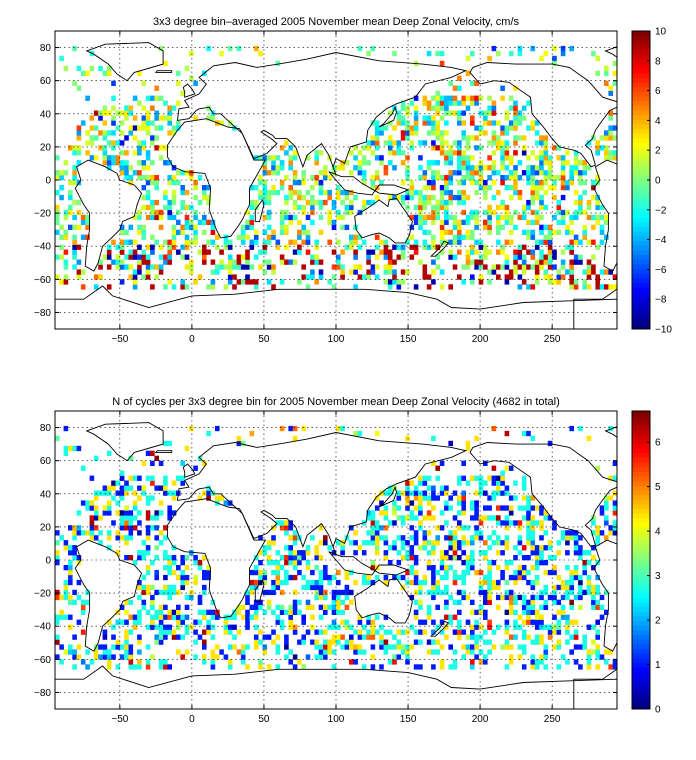 The width and height of the screenshot is (696, 760). What do you see at coordinates (658, 181) in the screenshot?
I see `colorbar-tick-label: 0` at bounding box center [658, 181].